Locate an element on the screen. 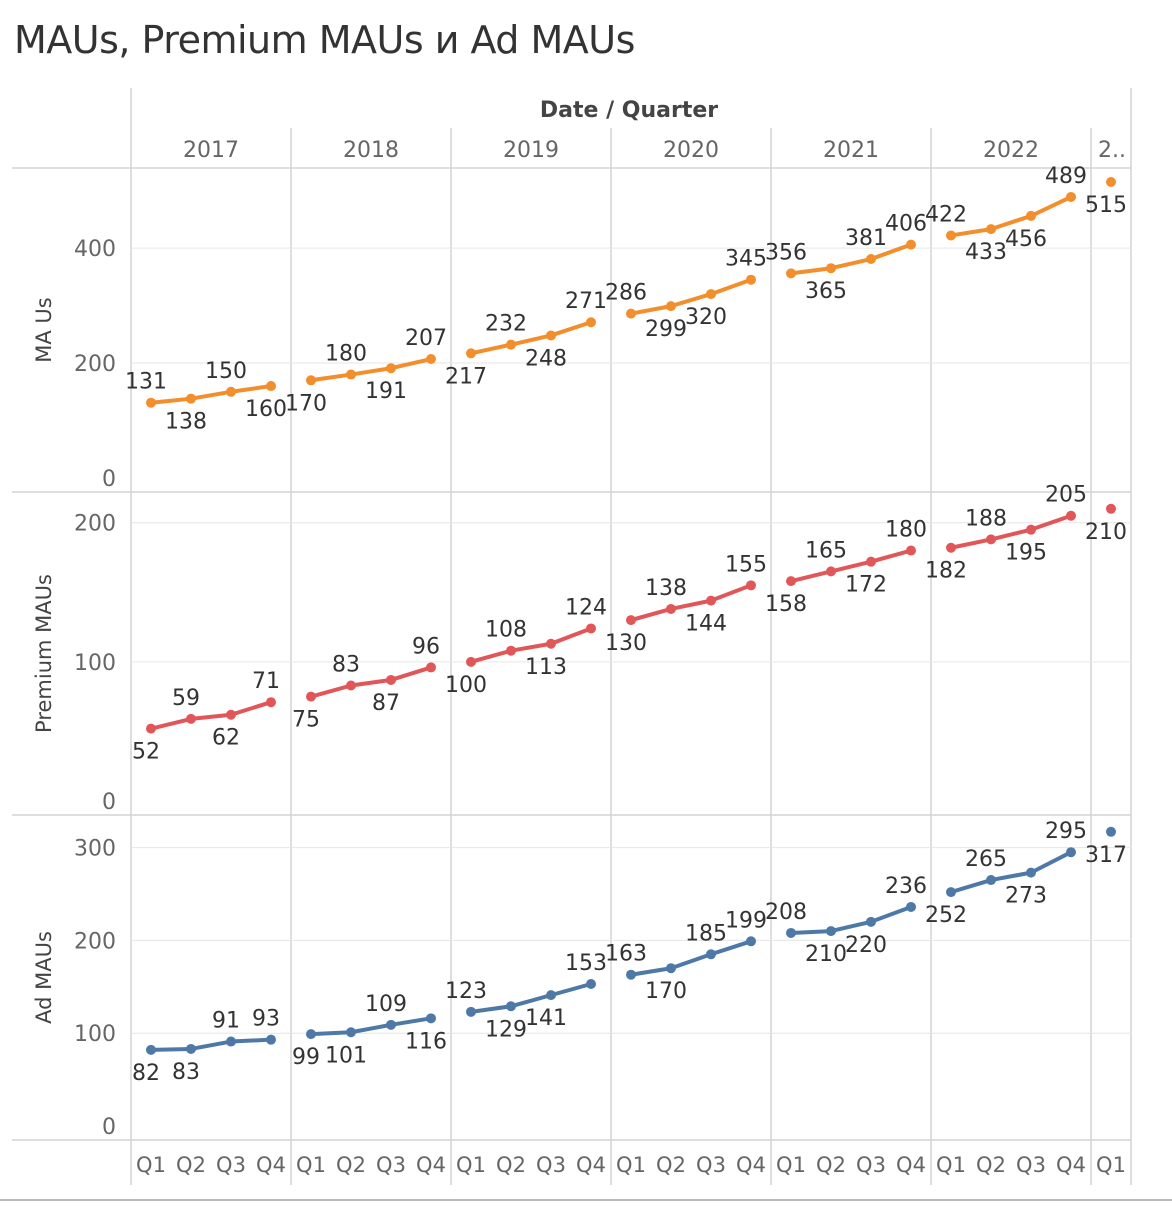 The width and height of the screenshot is (1172, 1206). data-label-mau: 131 is located at coordinates (146, 382).